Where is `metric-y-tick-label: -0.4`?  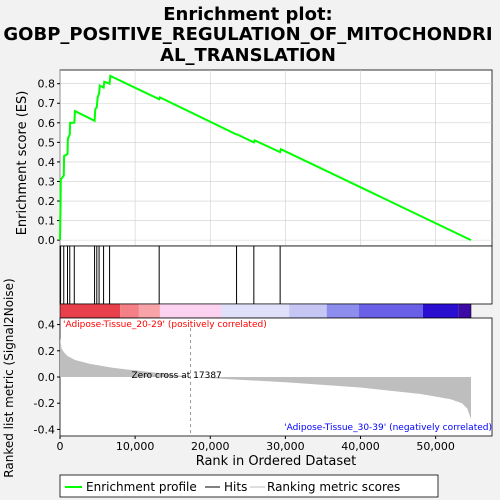 metric-y-tick-label: -0.4 is located at coordinates (44, 429).